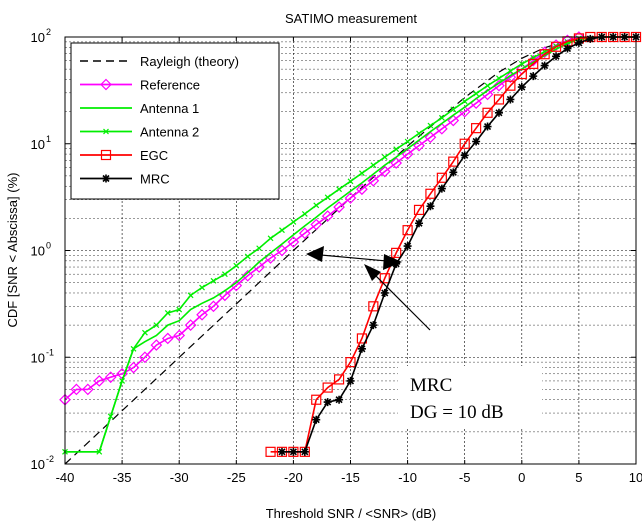 This screenshot has height=527, width=642. Describe the element at coordinates (521, 477) in the screenshot. I see `x-tick-label: 0` at that location.